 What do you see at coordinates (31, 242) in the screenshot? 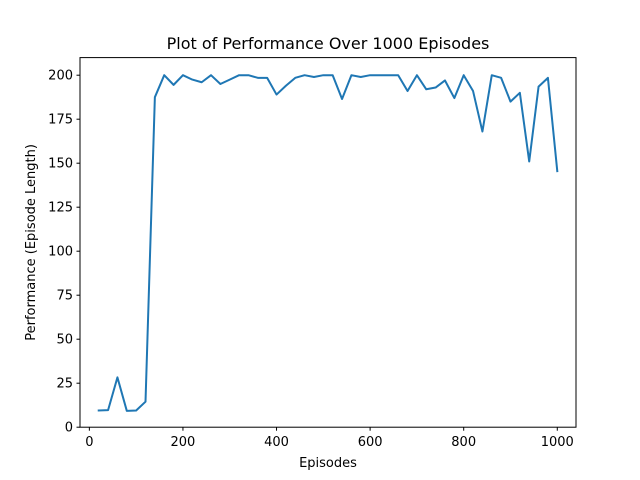
I see `y-axis-label: Performance (Episode Length)` at bounding box center [31, 242].